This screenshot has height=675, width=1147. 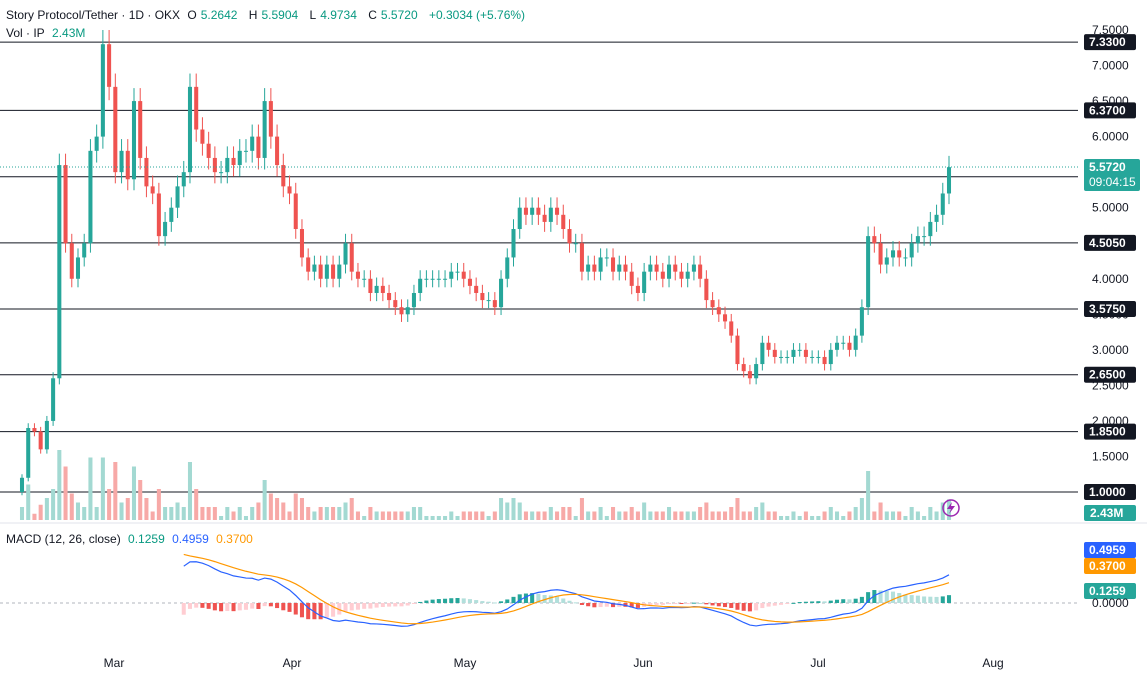 What do you see at coordinates (1107, 110) in the screenshot?
I see `level-label: 6.3700` at bounding box center [1107, 110].